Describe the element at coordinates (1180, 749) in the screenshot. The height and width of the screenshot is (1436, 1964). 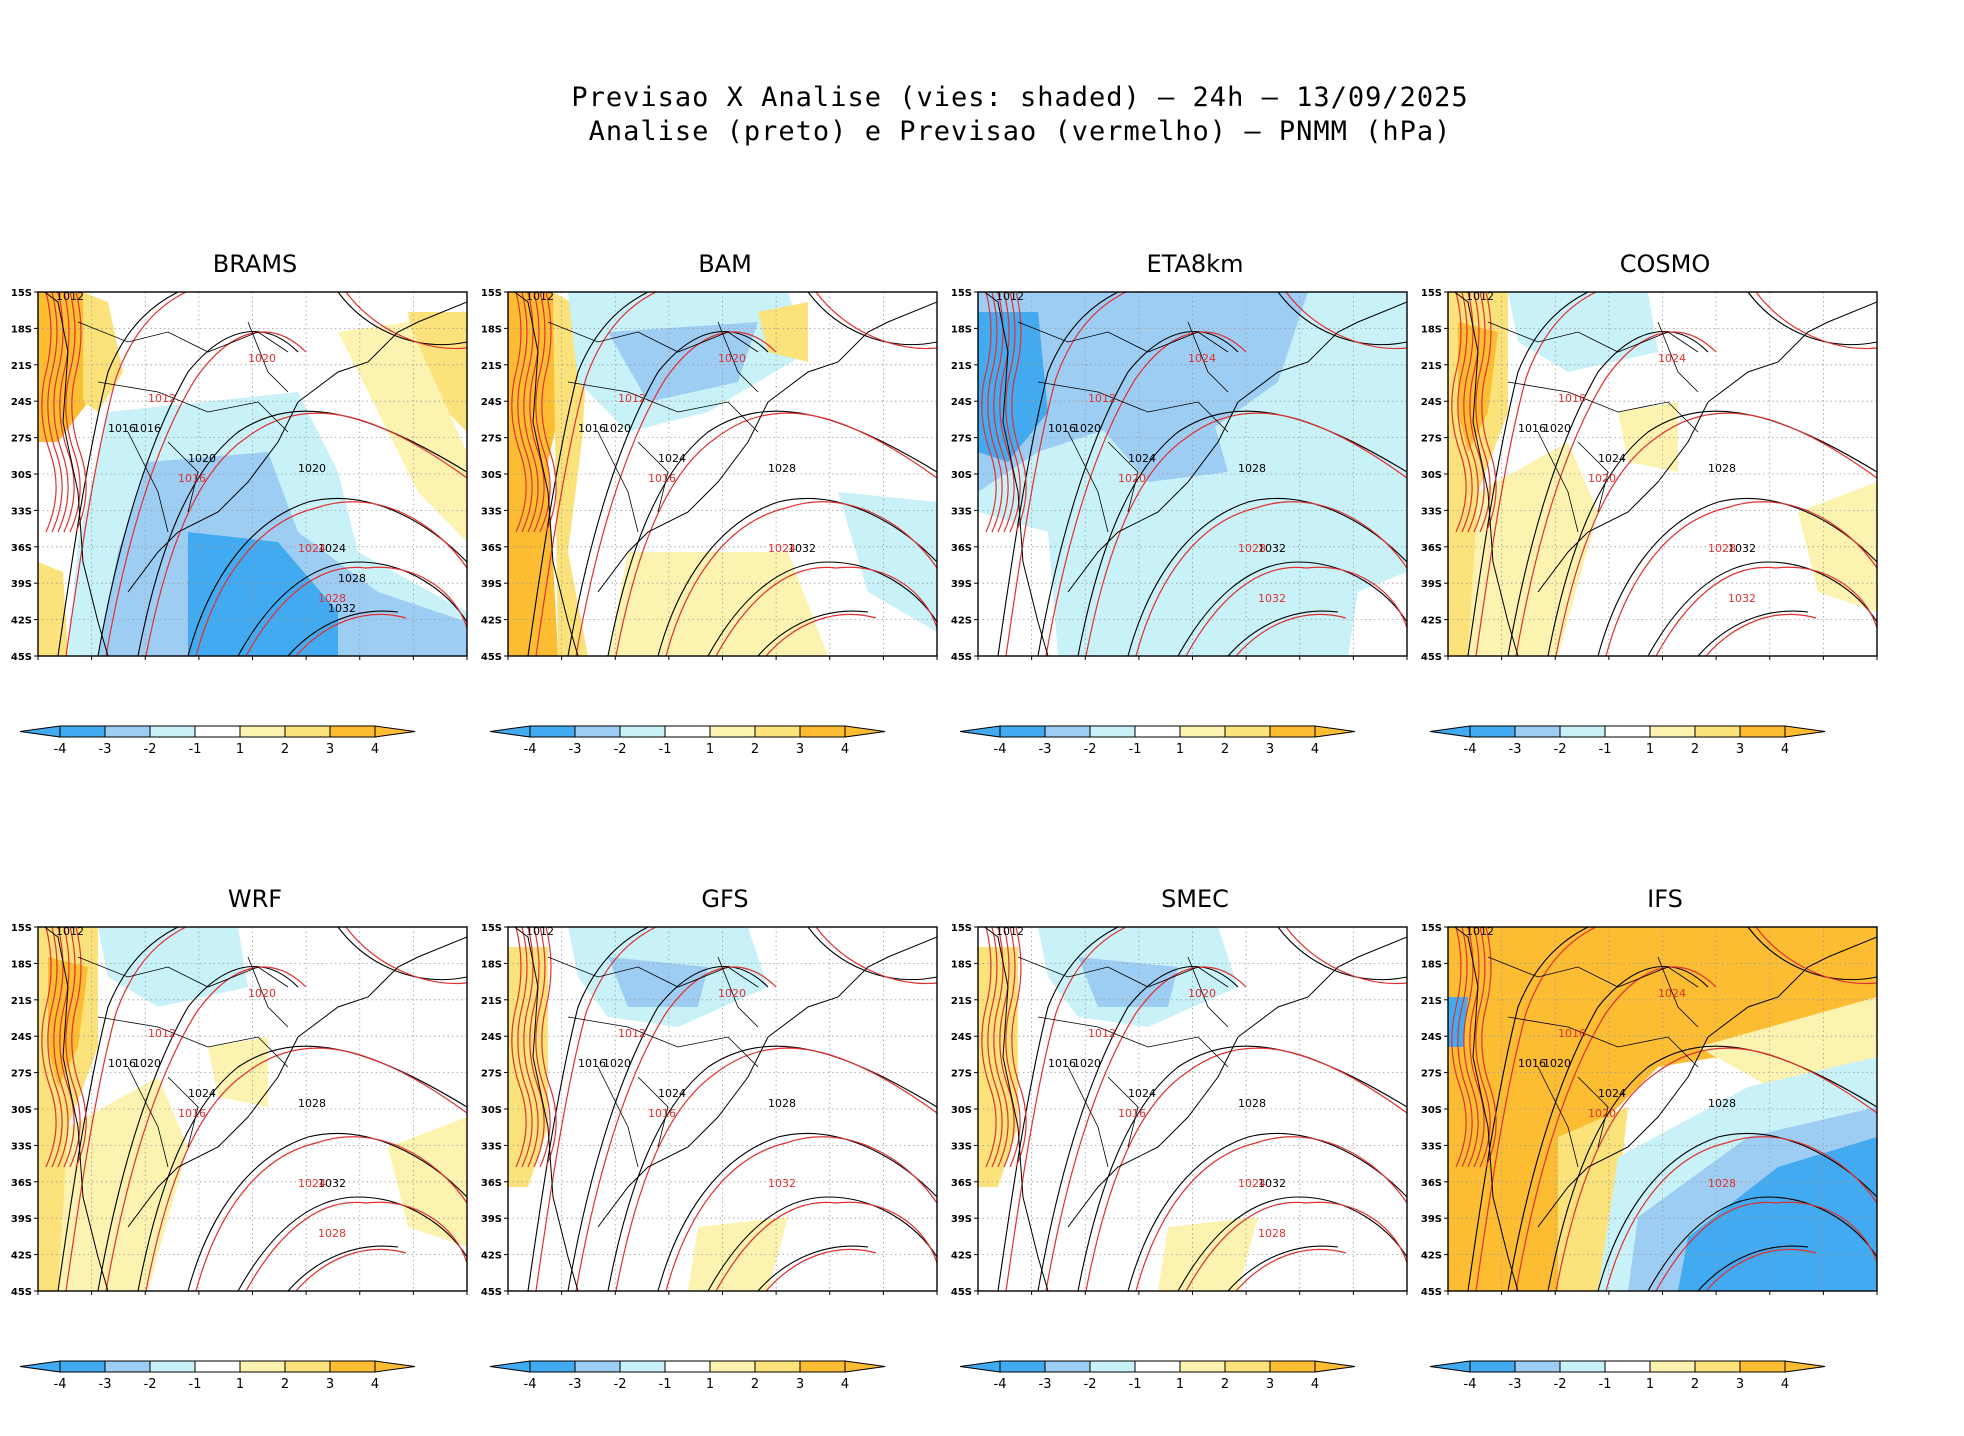
I see `colorbar-tick-label: 1` at that location.